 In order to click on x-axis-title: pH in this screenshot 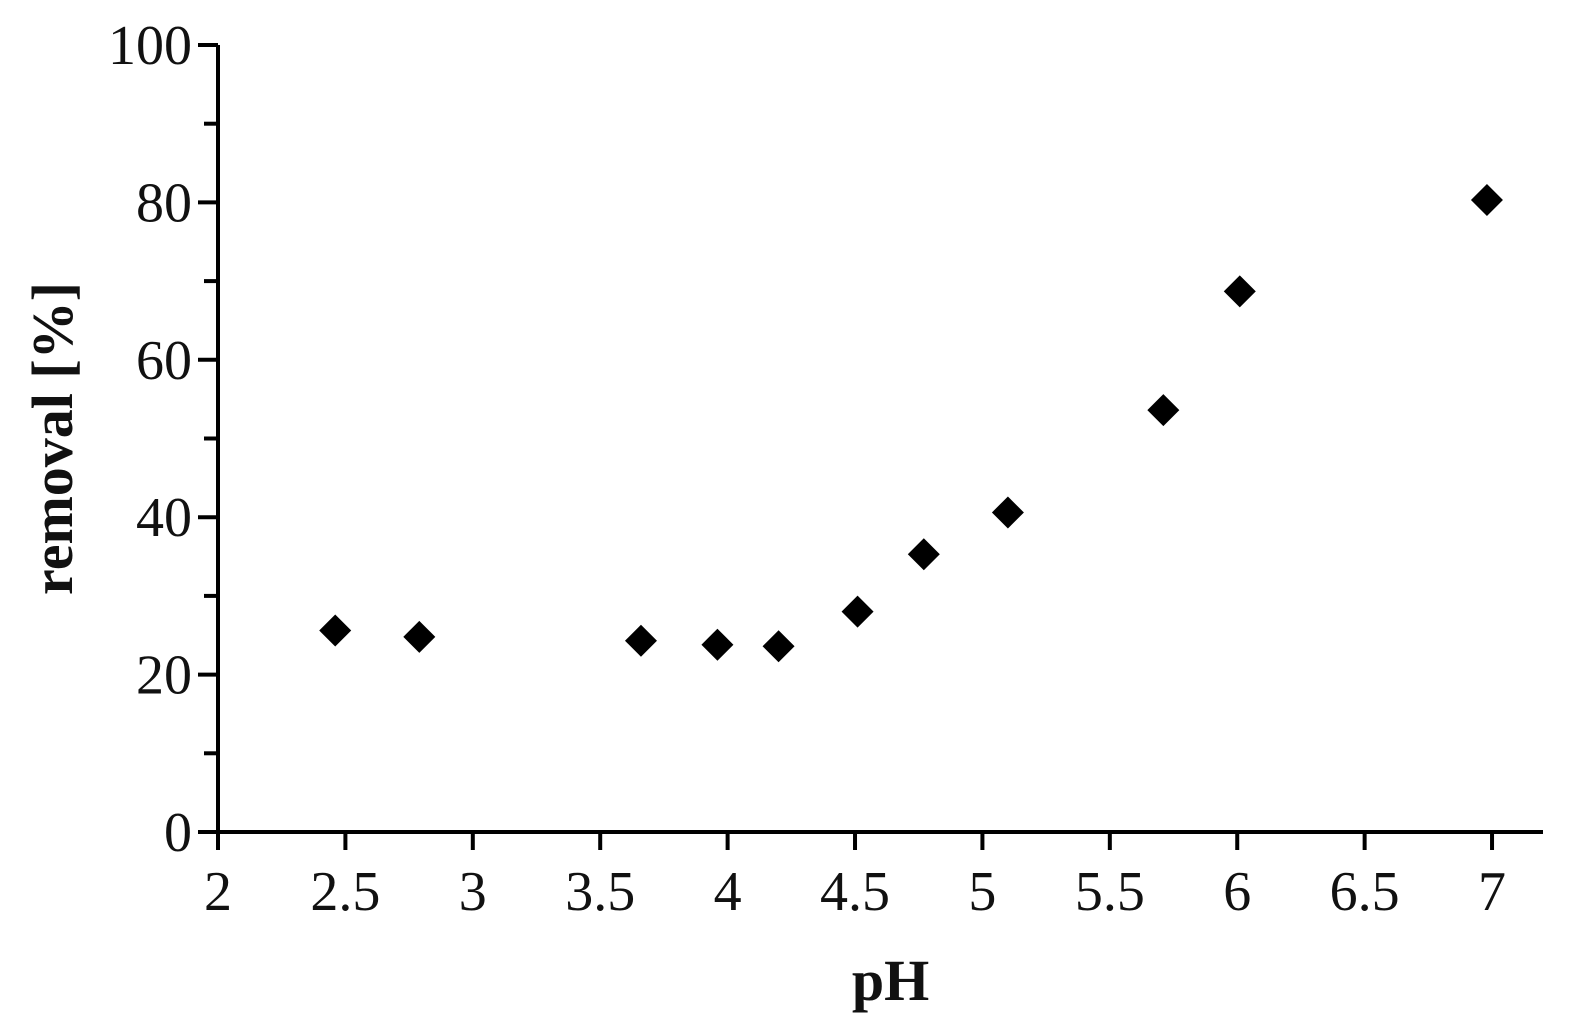, I will do `click(890, 980)`.